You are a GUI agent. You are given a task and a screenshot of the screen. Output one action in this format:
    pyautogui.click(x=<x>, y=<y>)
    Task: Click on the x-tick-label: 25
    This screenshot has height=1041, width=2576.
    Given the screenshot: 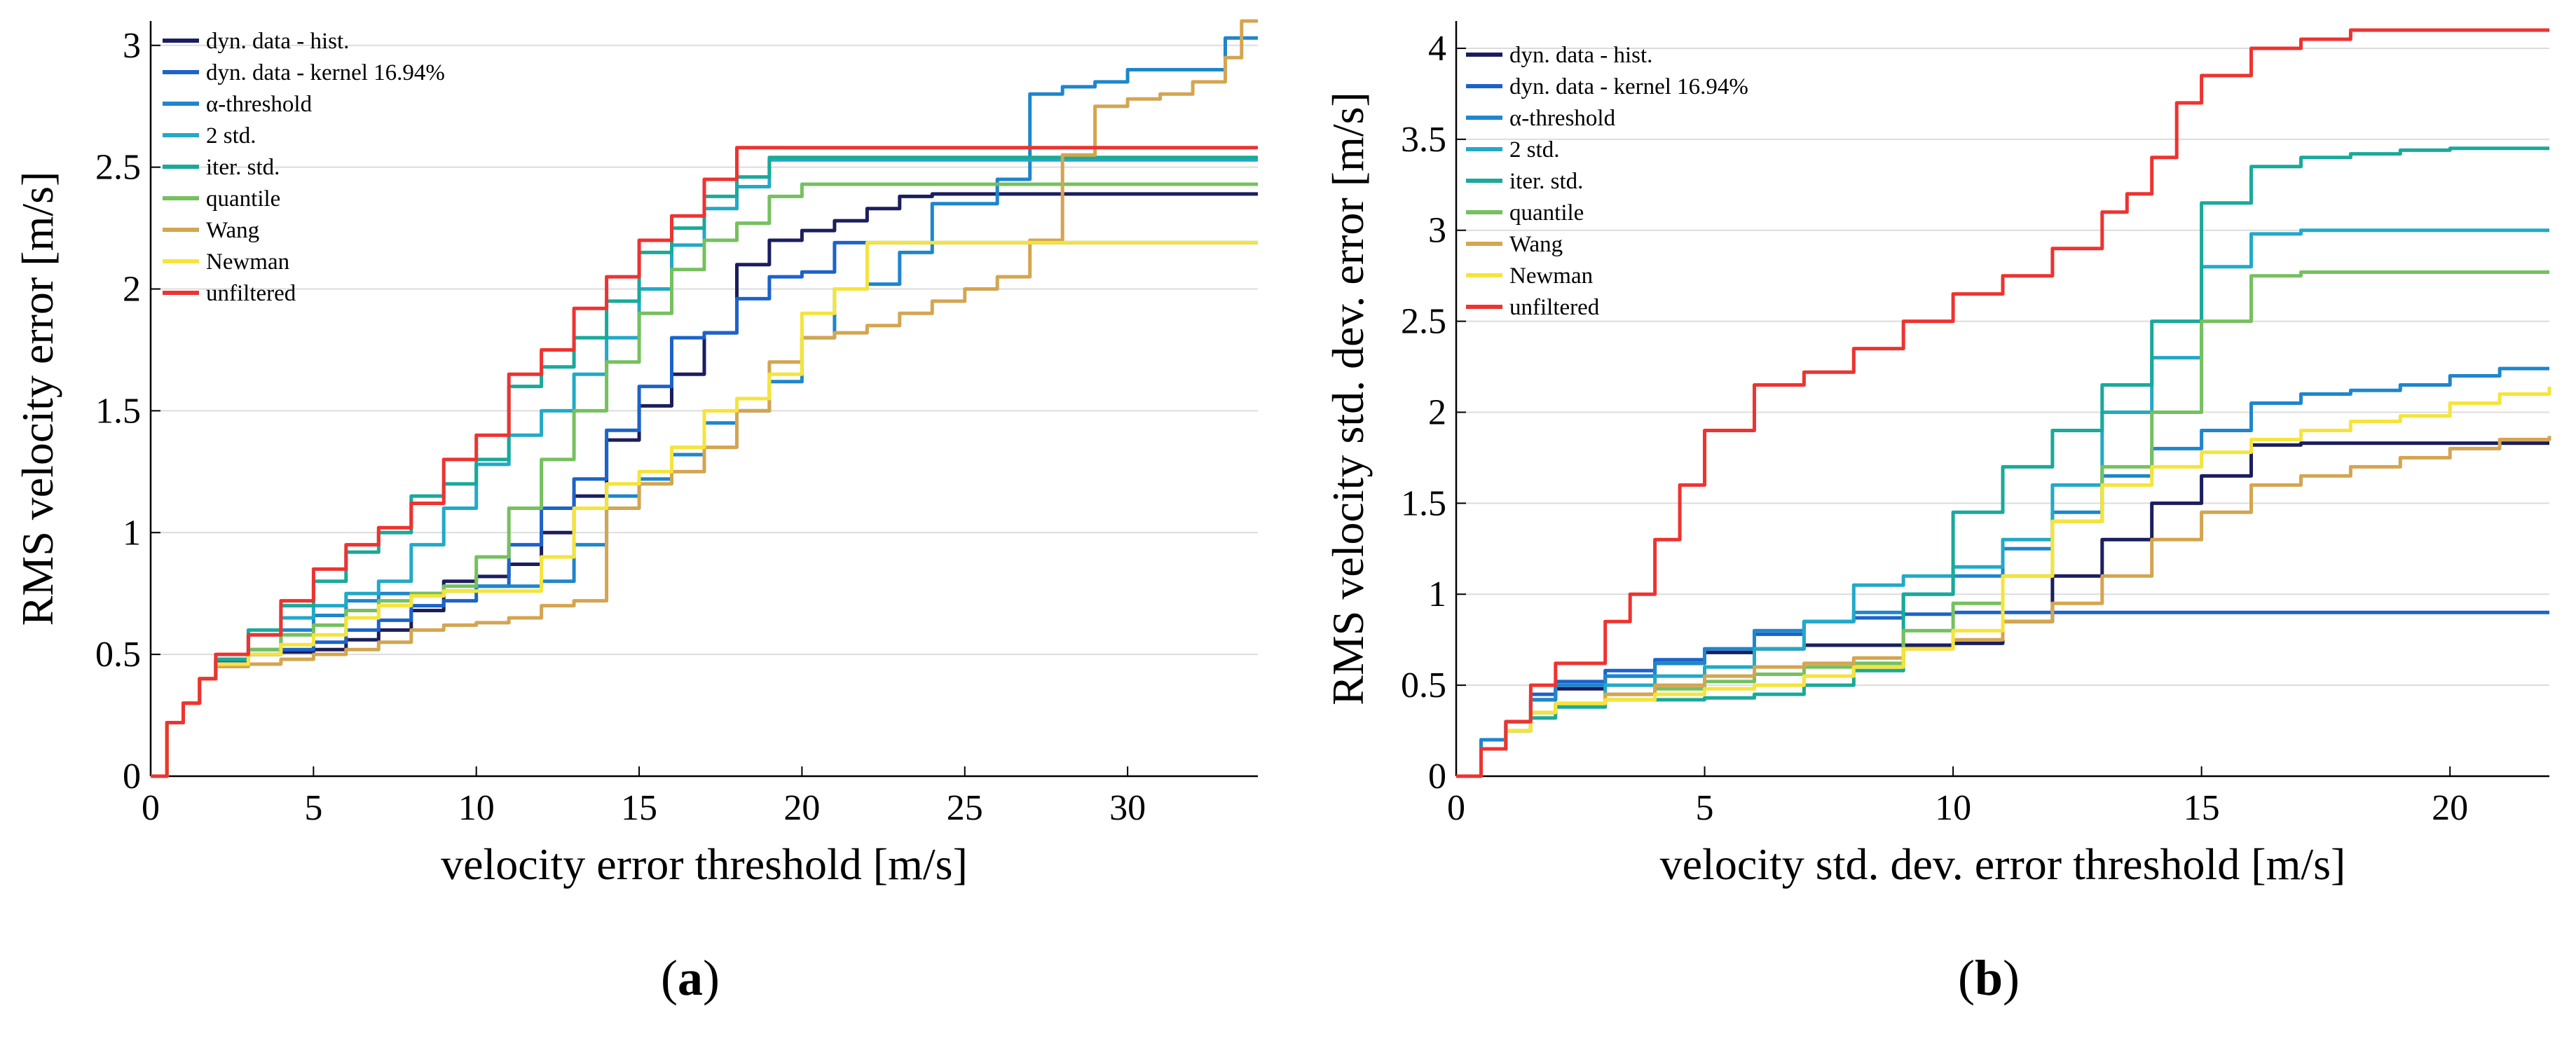 What is the action you would take?
    pyautogui.click(x=965, y=808)
    